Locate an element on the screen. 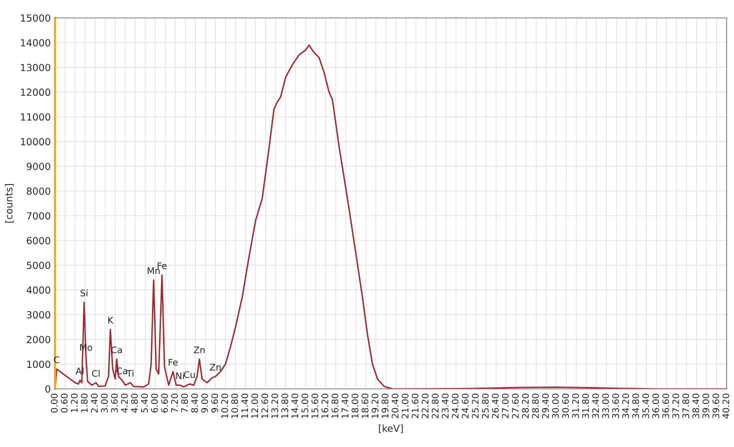 The height and width of the screenshot is (447, 734). x-tick-label: 31.20 is located at coordinates (575, 406).